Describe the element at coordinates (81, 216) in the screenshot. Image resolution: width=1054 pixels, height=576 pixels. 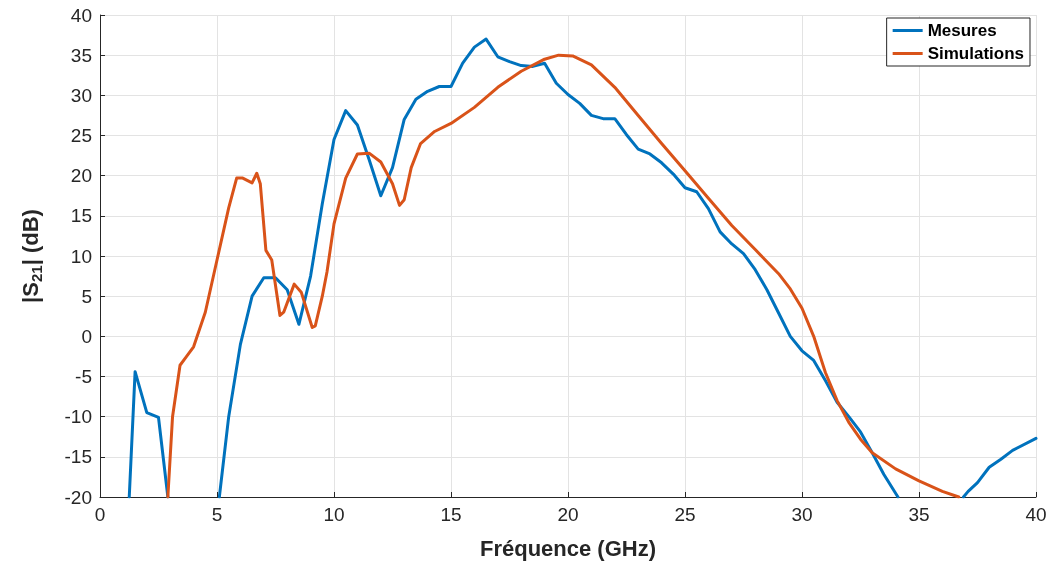
I see `y-tick-label: 15` at that location.